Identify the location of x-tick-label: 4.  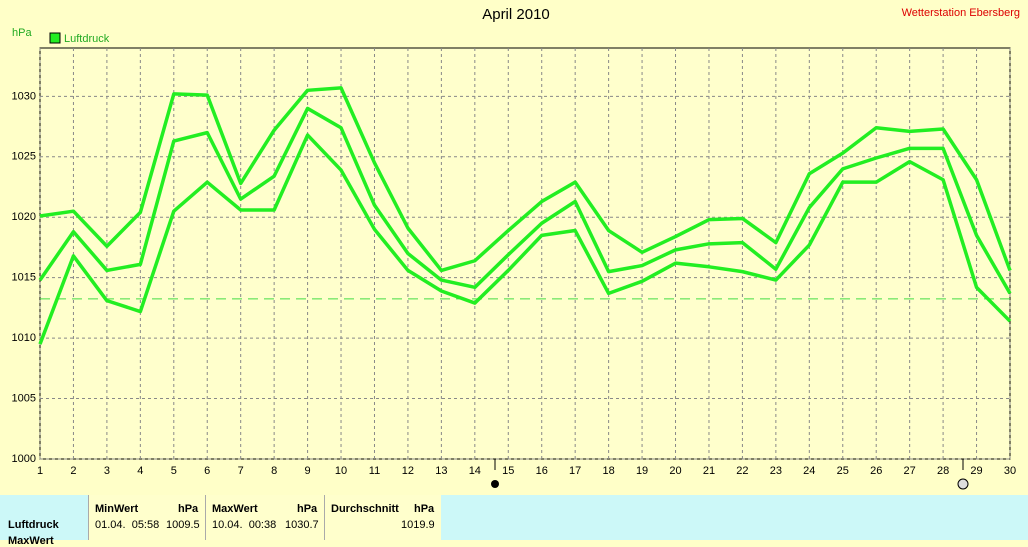
(140, 471).